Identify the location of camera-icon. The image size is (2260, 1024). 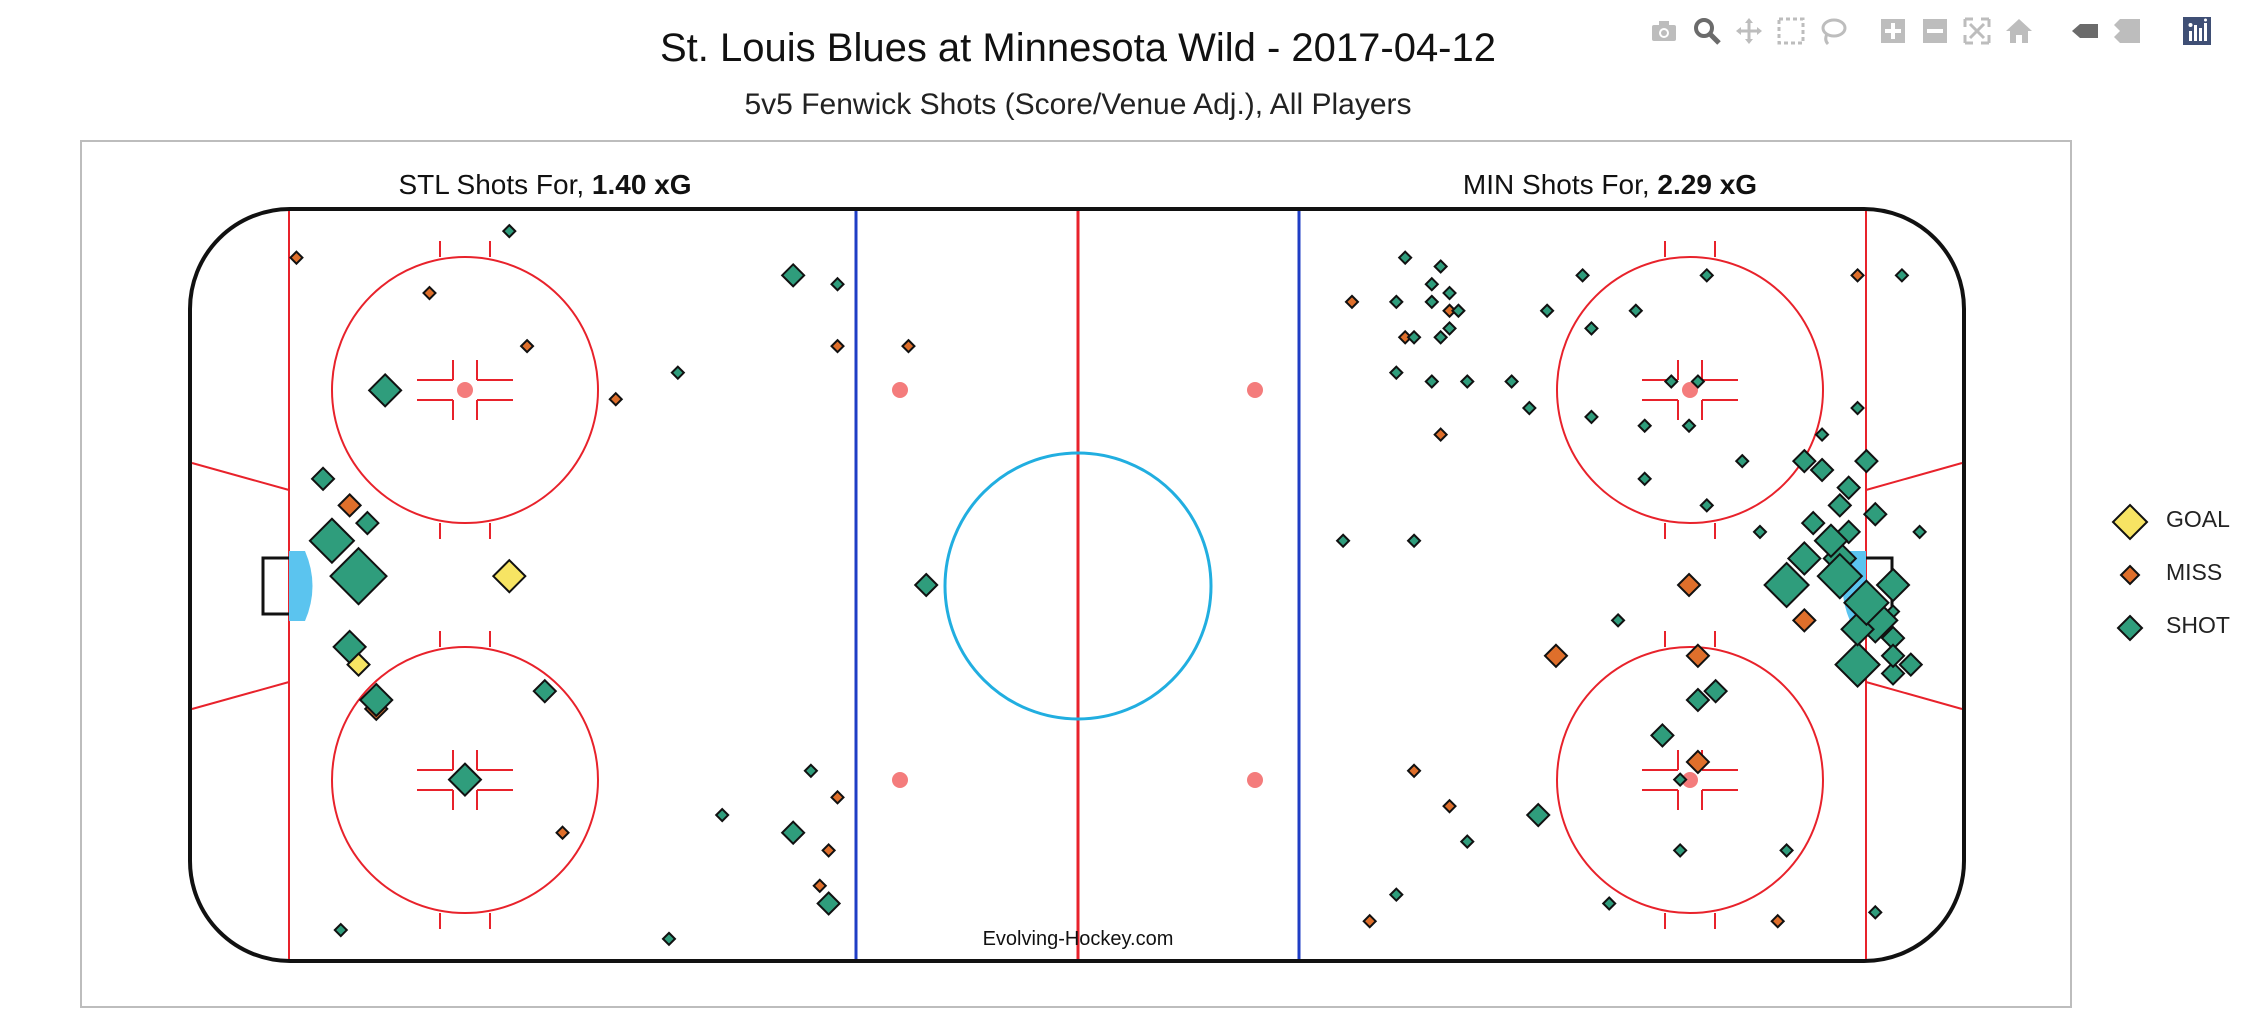
(1664, 31).